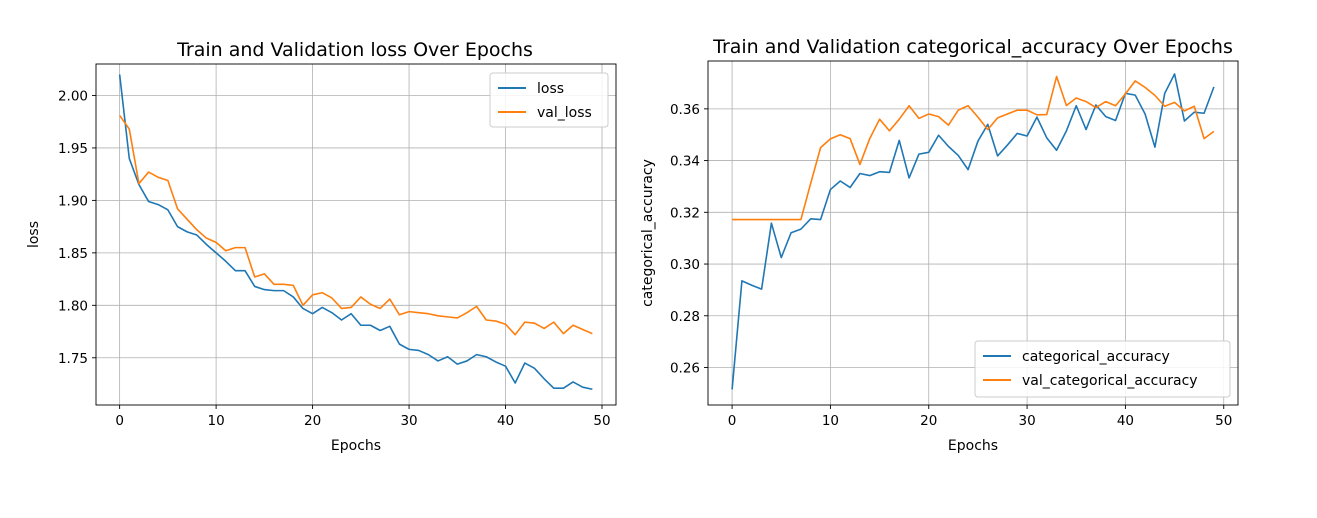 This screenshot has width=1317, height=518. I want to click on accuracy-xtick-label-1: 10, so click(830, 421).